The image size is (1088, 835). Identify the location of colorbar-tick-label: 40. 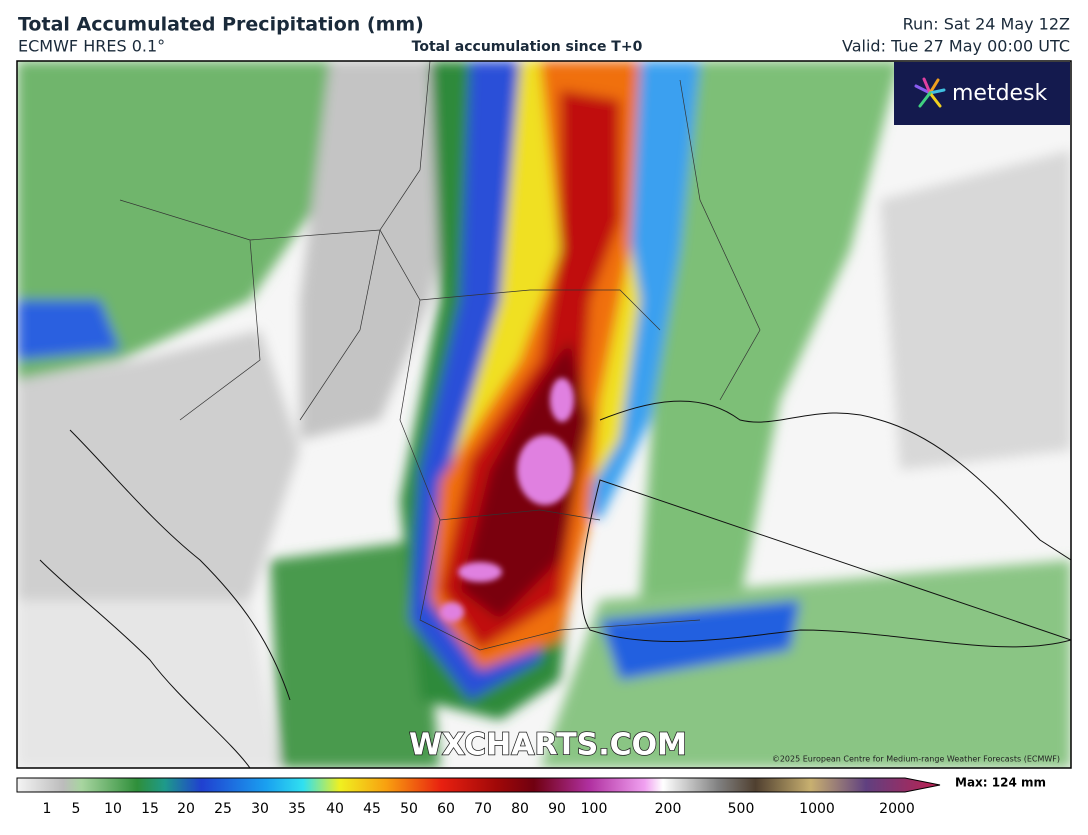
(335, 809).